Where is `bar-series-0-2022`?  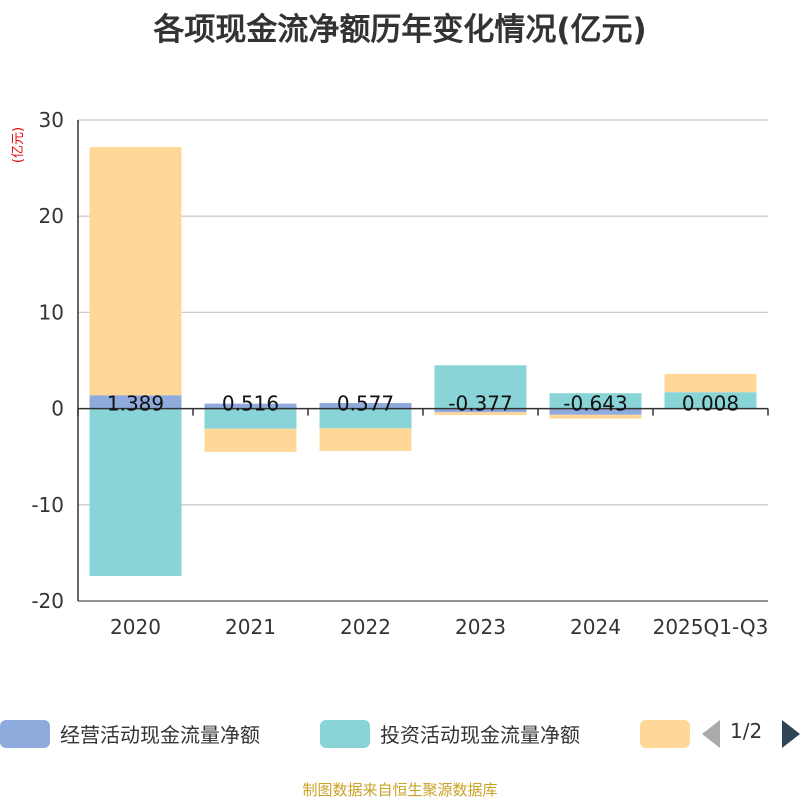
bar-series-0-2022 is located at coordinates (365, 406).